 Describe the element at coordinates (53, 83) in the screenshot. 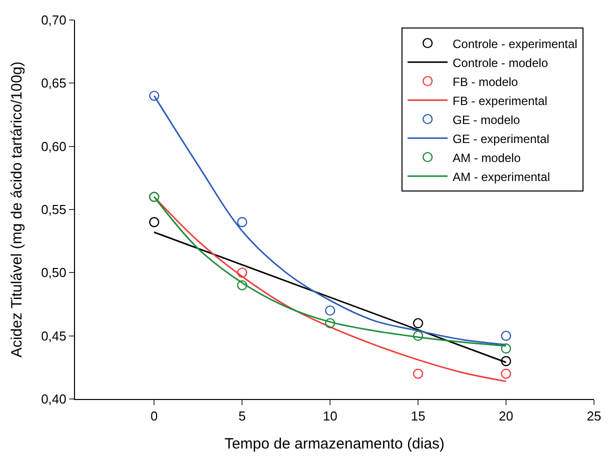

I see `y-tick-label: 0,65` at that location.